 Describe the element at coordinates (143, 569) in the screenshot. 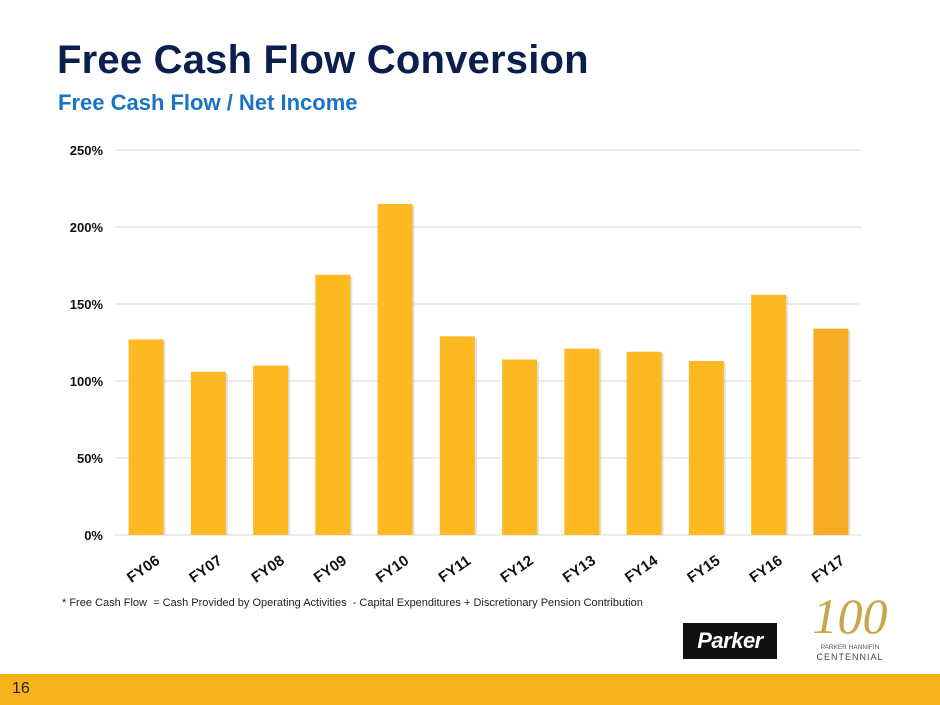

I see `x-tick-label: FY06` at that location.